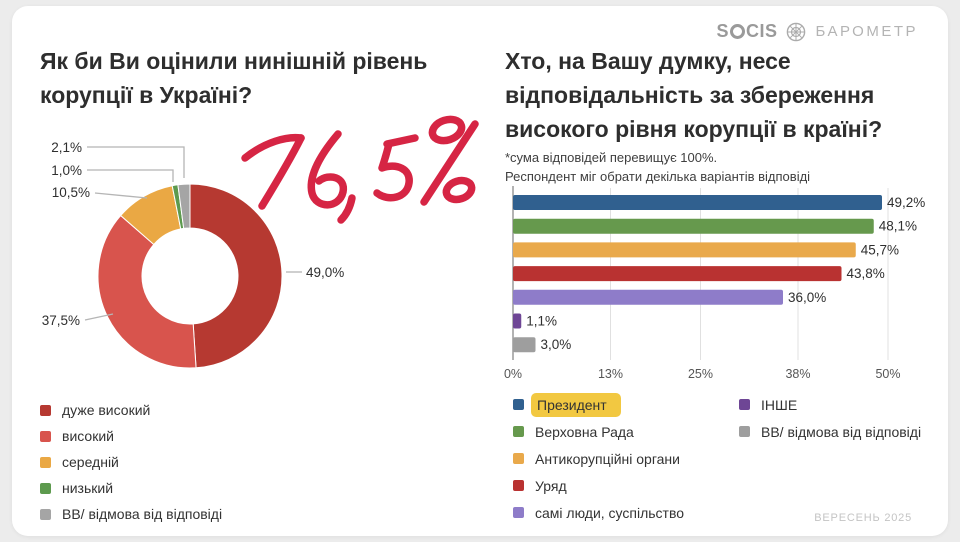 The height and width of the screenshot is (542, 960). Describe the element at coordinates (607, 458) in the screenshot. I see `legend-label: Антикорупційні органи` at that location.